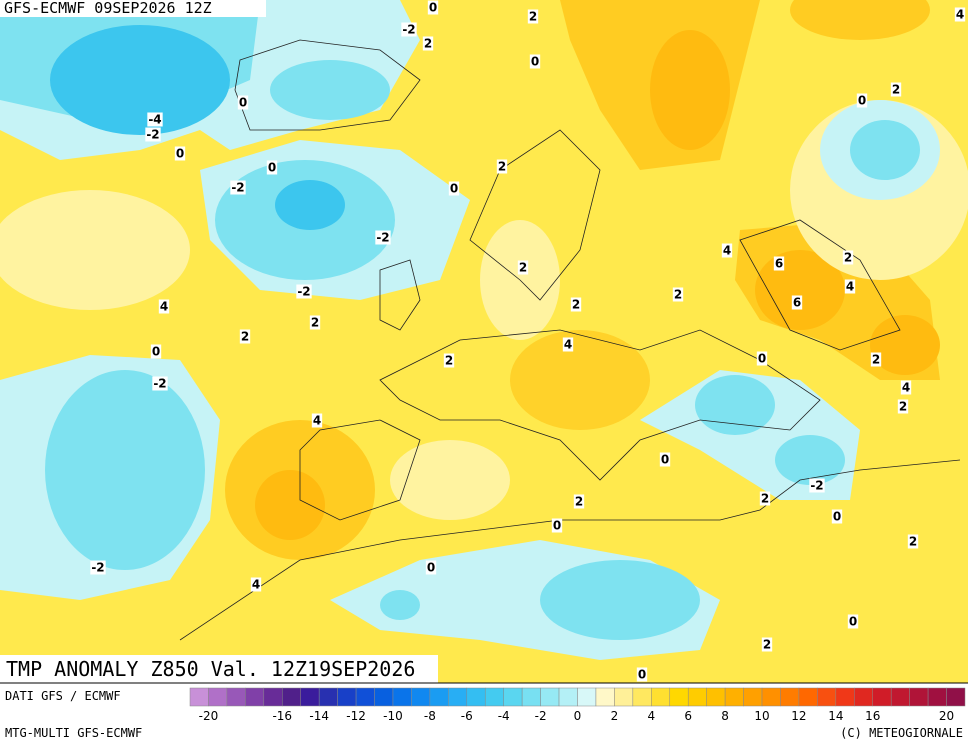 The image size is (968, 745). What do you see at coordinates (651, 716) in the screenshot?
I see `colorbar-label: 4` at bounding box center [651, 716].